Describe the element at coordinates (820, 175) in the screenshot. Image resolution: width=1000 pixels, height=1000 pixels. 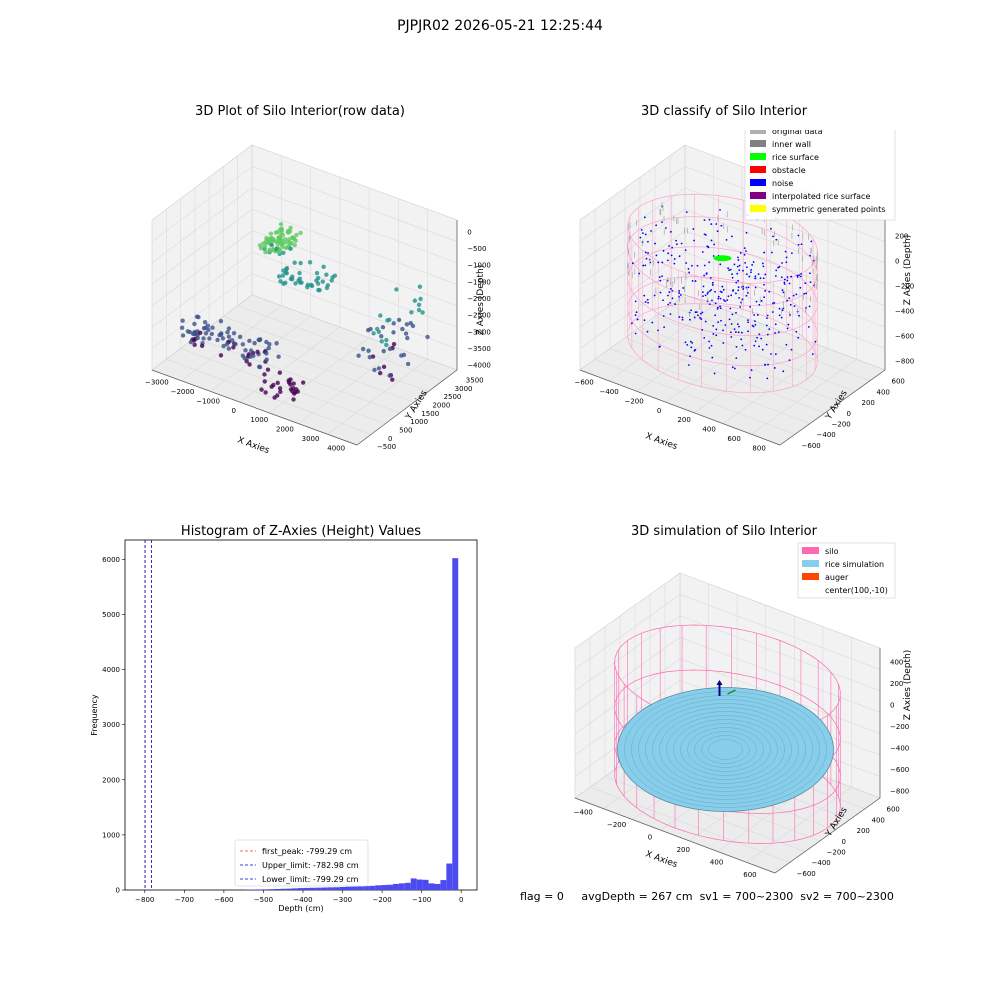
I see `panel2-legend-box` at that location.